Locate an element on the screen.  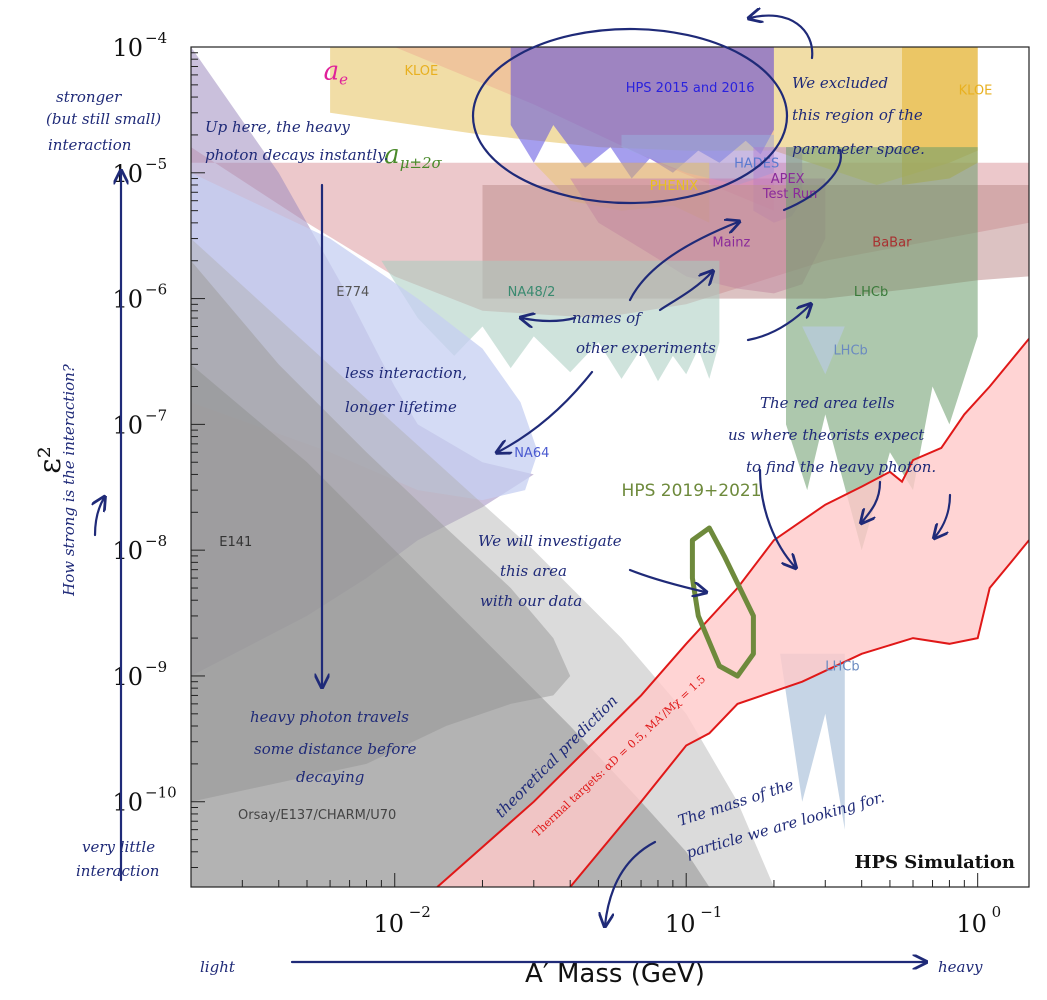
y-tick-exponent: −7 is located at coordinates (156, 415).